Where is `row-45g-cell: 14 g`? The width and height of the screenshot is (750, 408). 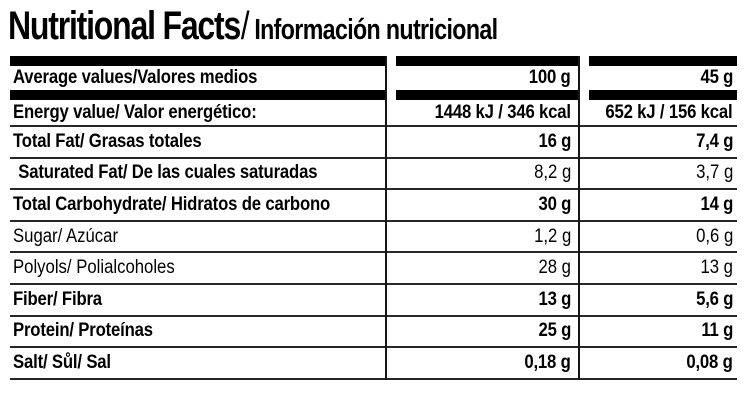
row-45g-cell: 14 g is located at coordinates (657, 205).